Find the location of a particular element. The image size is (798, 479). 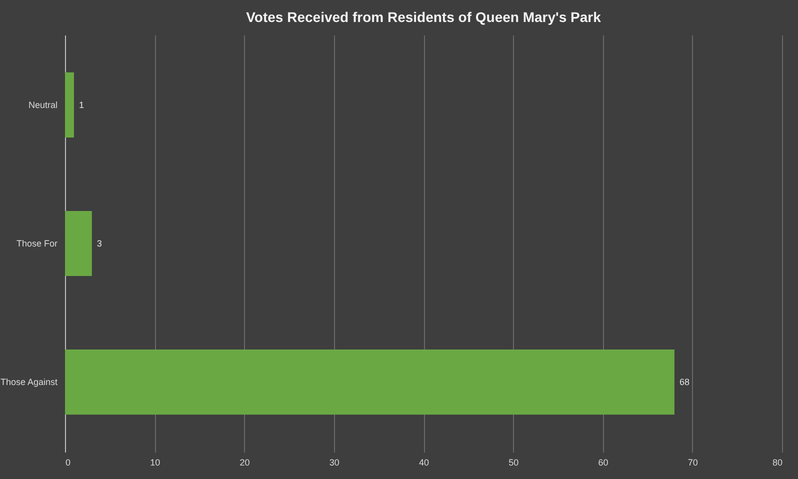

chart-title: Votes Received from Residents of Queen Mary's Park is located at coordinates (424, 17).